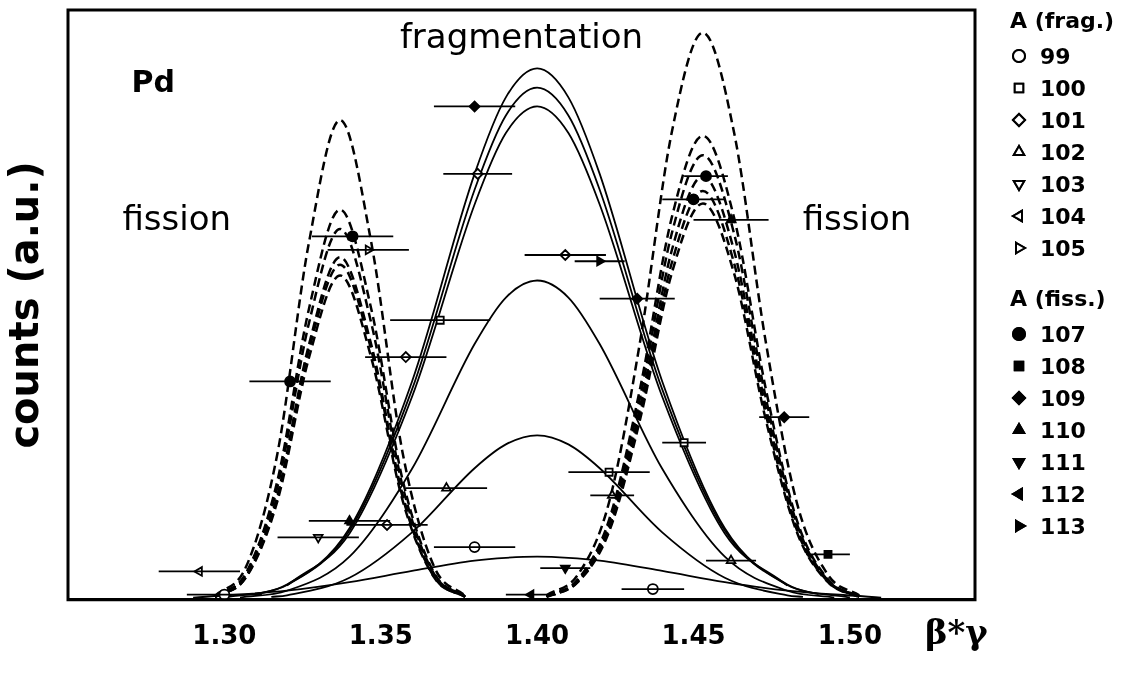  What do you see at coordinates (24, 305) in the screenshot?
I see `y-axis-title: counts (a.u.)` at bounding box center [24, 305].